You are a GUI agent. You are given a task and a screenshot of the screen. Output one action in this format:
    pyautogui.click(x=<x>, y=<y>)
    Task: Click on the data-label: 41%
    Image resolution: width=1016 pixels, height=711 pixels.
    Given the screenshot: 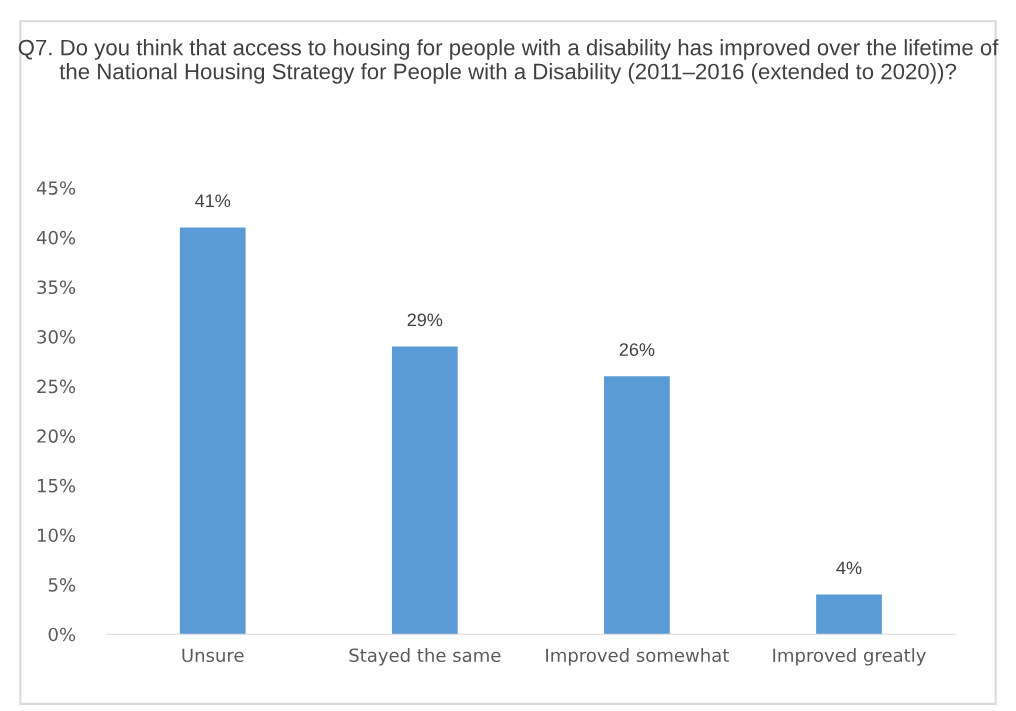 What is the action you would take?
    pyautogui.click(x=213, y=201)
    